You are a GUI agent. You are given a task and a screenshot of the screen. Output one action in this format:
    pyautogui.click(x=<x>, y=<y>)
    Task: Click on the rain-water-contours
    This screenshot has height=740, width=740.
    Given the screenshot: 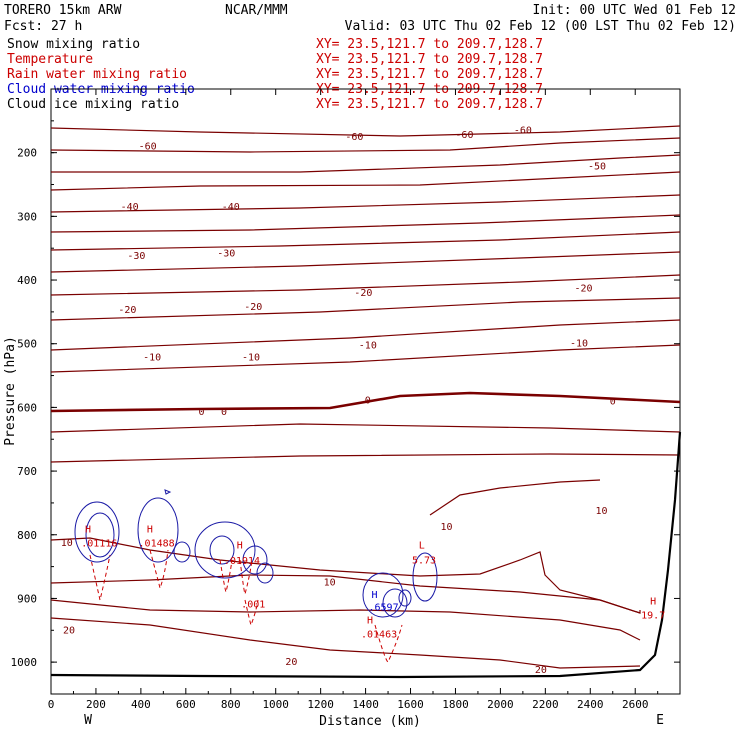 What is the action you would take?
    pyautogui.click(x=246, y=606)
    